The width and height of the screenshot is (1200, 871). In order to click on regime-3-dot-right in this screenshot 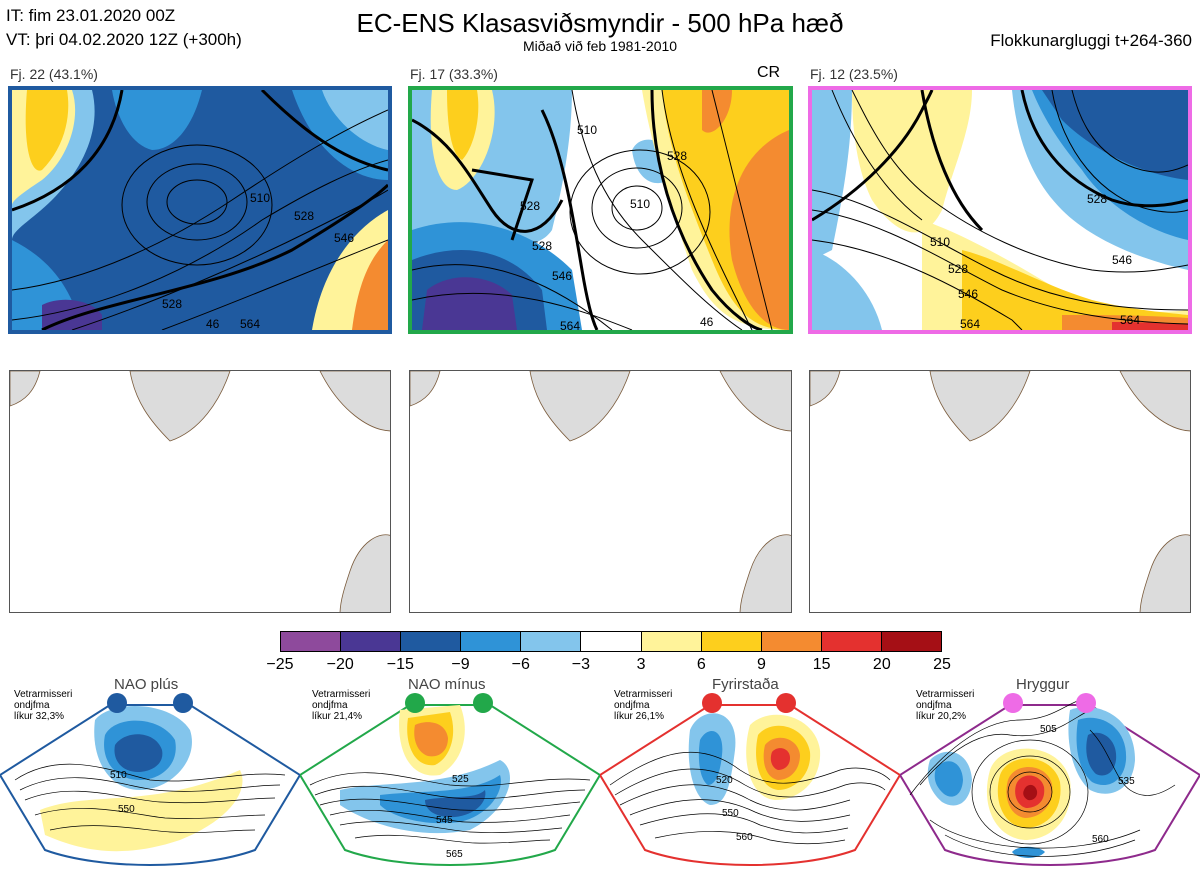, I will do `click(786, 703)`.